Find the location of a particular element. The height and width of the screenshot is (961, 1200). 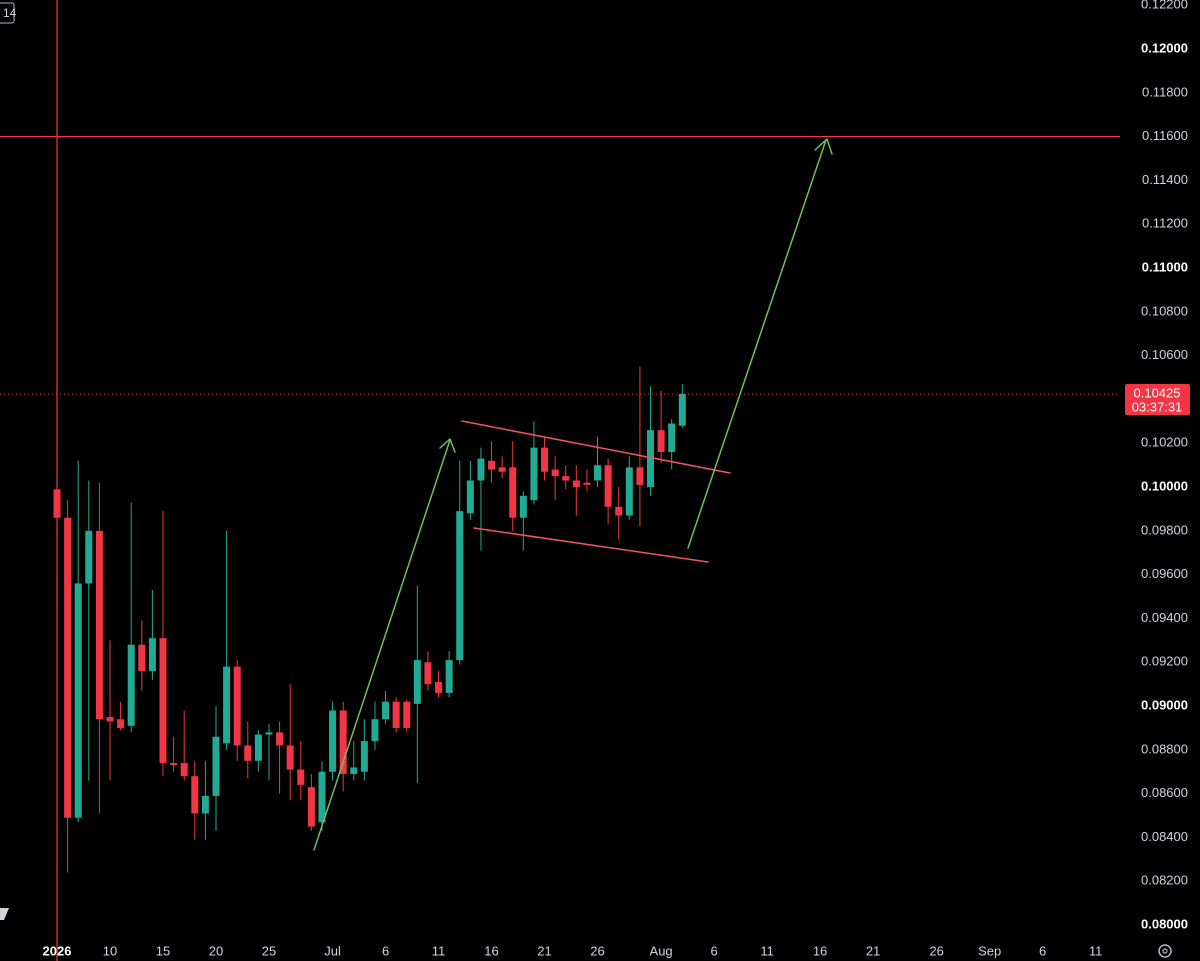

settings-icon is located at coordinates (1165, 951).